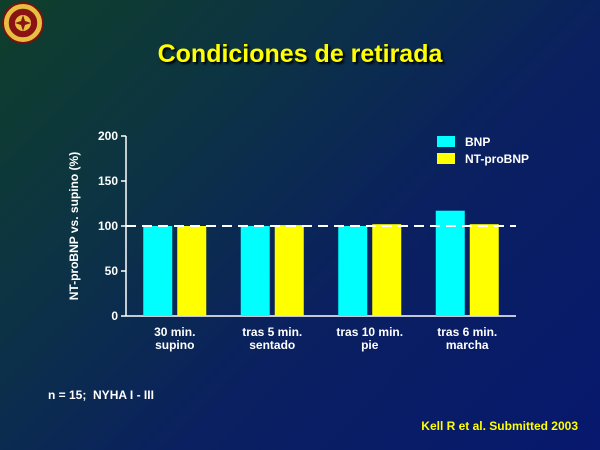 This screenshot has height=450, width=600. What do you see at coordinates (174, 345) in the screenshot?
I see `x-tick-label: supino` at bounding box center [174, 345].